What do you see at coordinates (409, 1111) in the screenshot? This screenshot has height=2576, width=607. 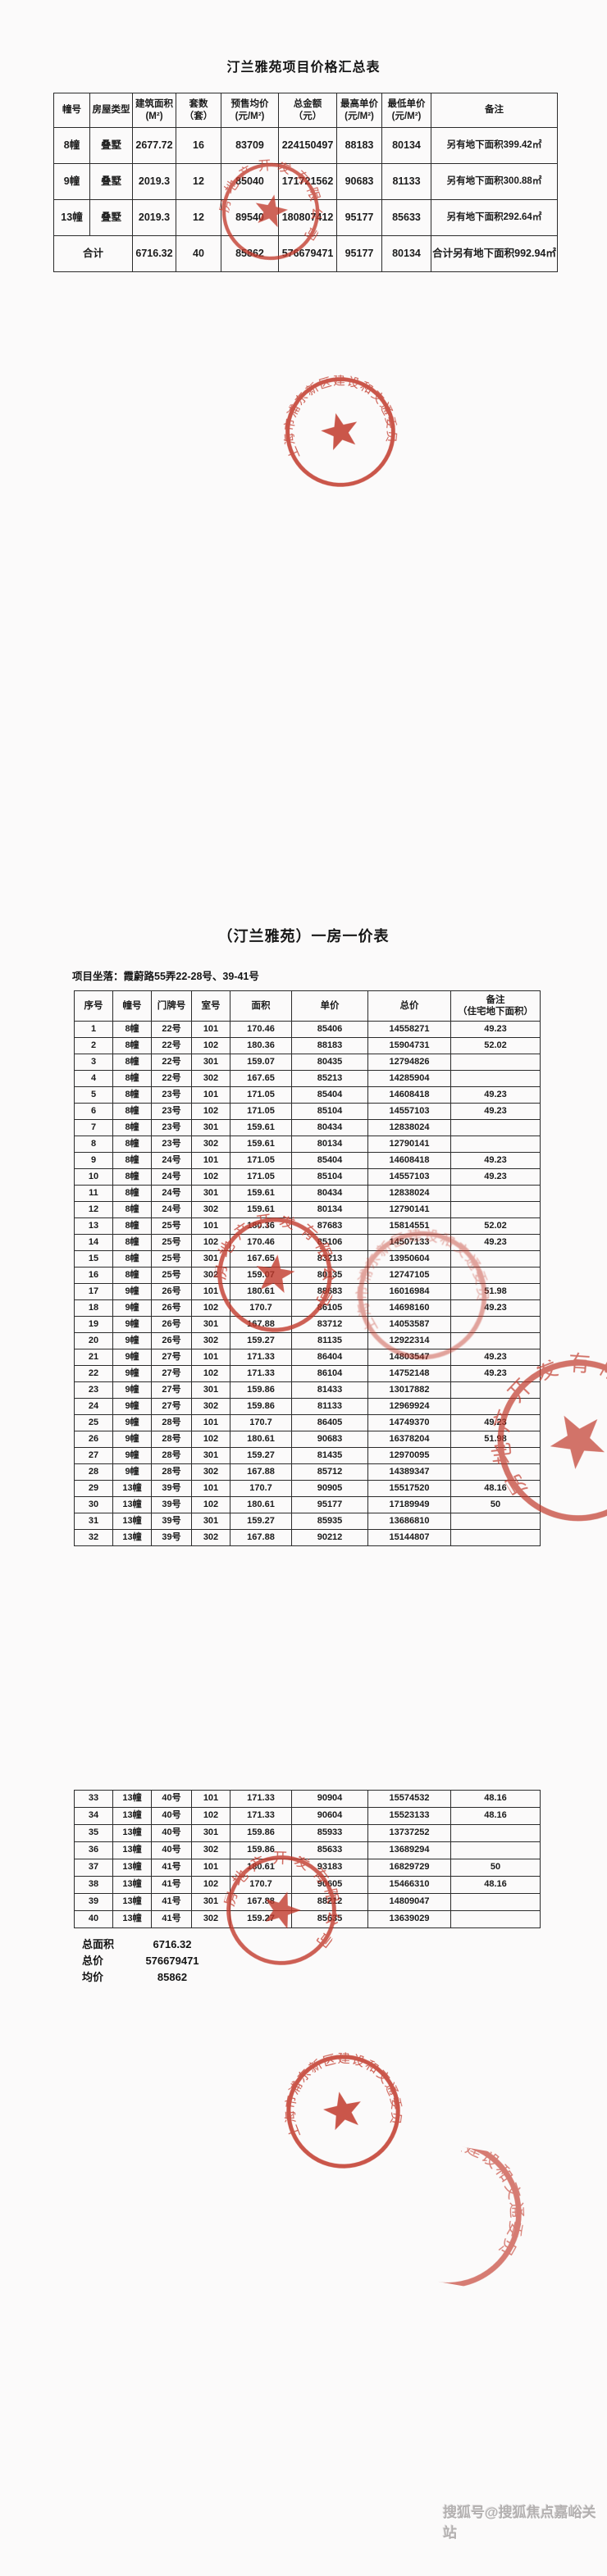 I see `table-cell: 14557103` at bounding box center [409, 1111].